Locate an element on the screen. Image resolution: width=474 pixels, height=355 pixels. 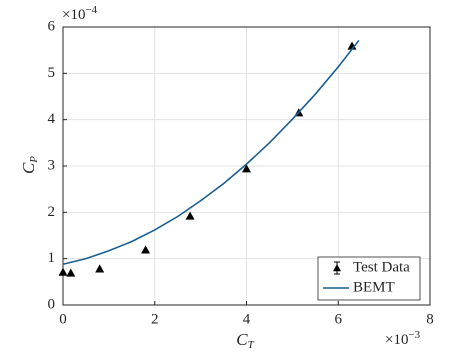
y-tick-label: 1 is located at coordinates (52, 258).